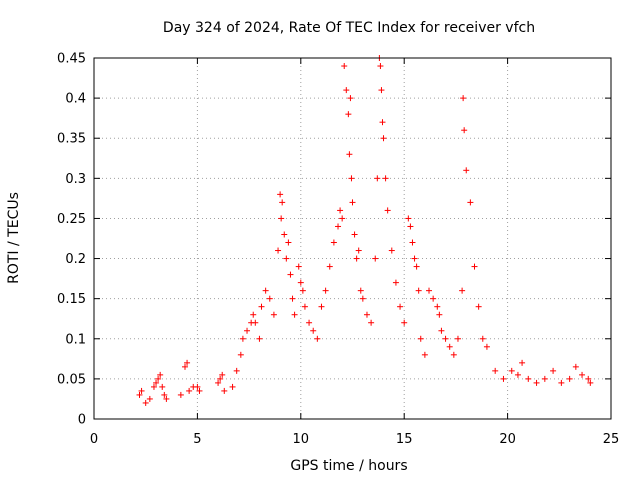 This screenshot has height=480, width=640. Describe the element at coordinates (301, 439) in the screenshot. I see `x-tick-label: 10` at that location.